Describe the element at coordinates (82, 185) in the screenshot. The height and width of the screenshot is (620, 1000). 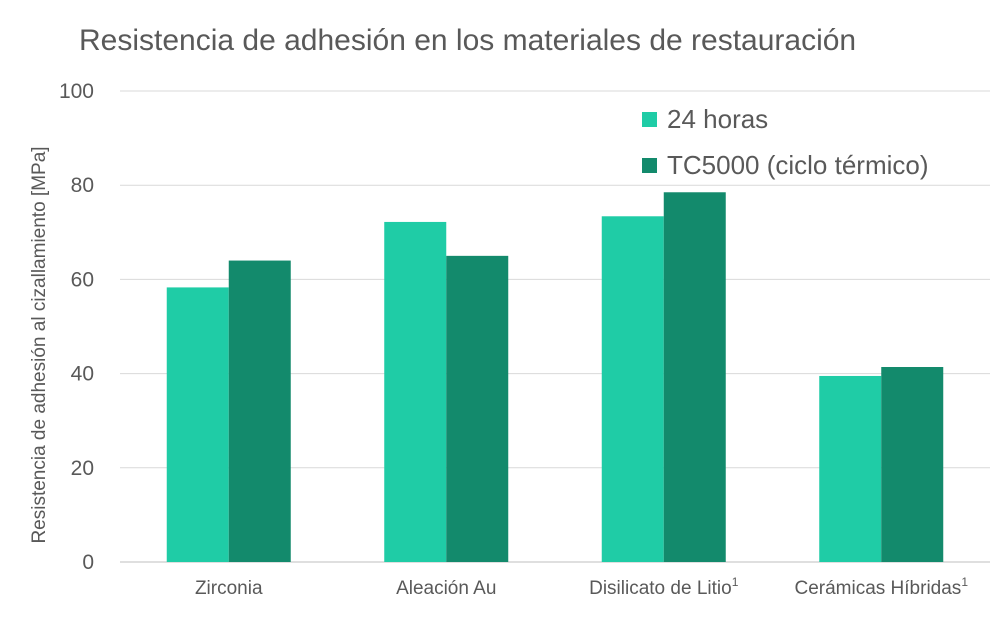
I see `y-tick-label-80: 80` at that location.